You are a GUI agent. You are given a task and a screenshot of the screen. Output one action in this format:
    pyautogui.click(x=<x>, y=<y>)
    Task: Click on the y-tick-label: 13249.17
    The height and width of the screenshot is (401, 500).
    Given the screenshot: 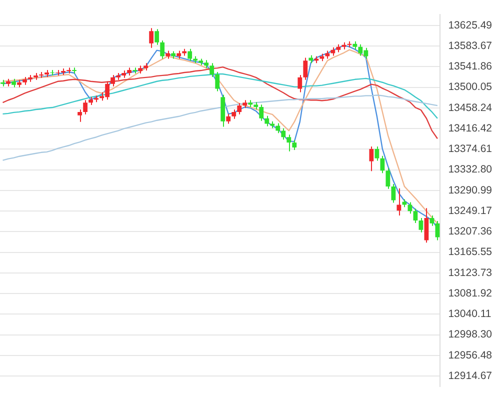 What is the action you would take?
    pyautogui.click(x=470, y=210)
    